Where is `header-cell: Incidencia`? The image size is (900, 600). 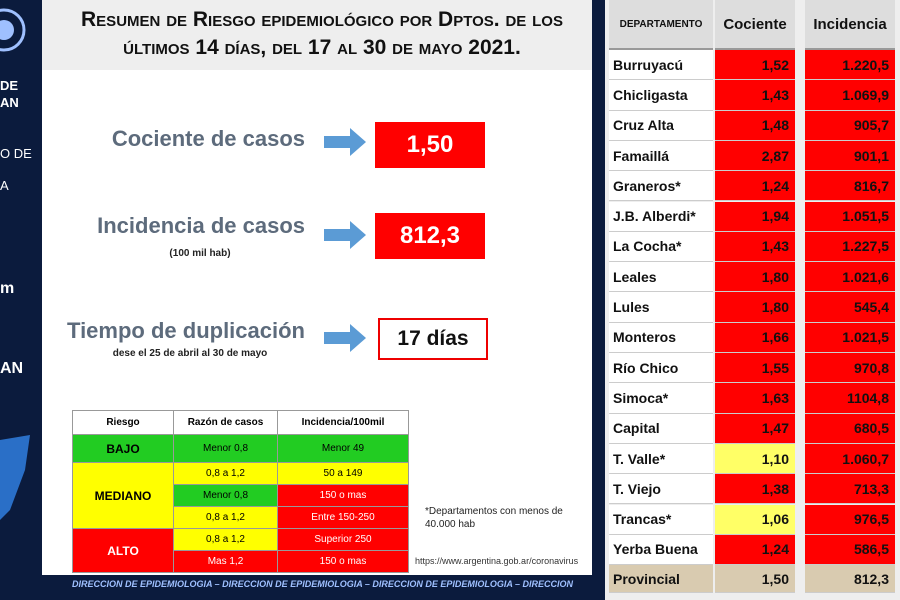 header-cell: Incidencia is located at coordinates (850, 25).